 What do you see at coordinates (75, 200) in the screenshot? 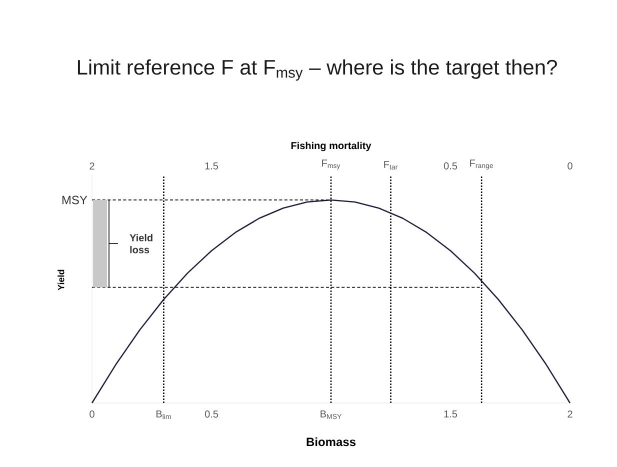
I see `annotation: MSY` at bounding box center [75, 200].